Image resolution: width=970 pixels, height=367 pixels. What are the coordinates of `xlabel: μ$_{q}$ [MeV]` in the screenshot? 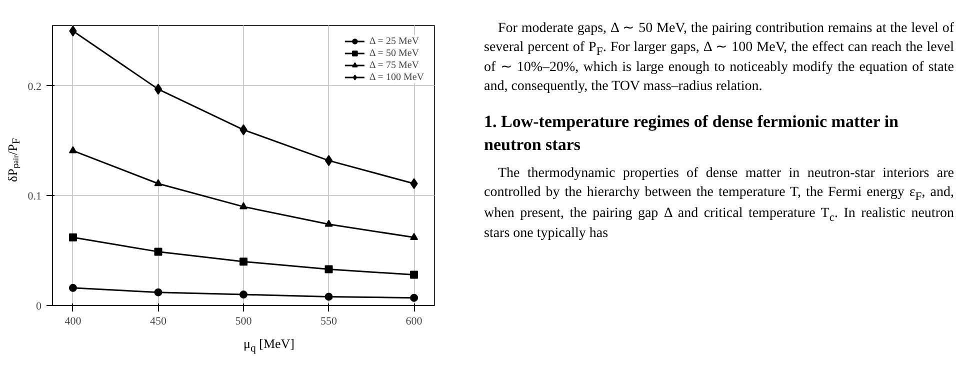 It's located at (269, 346).